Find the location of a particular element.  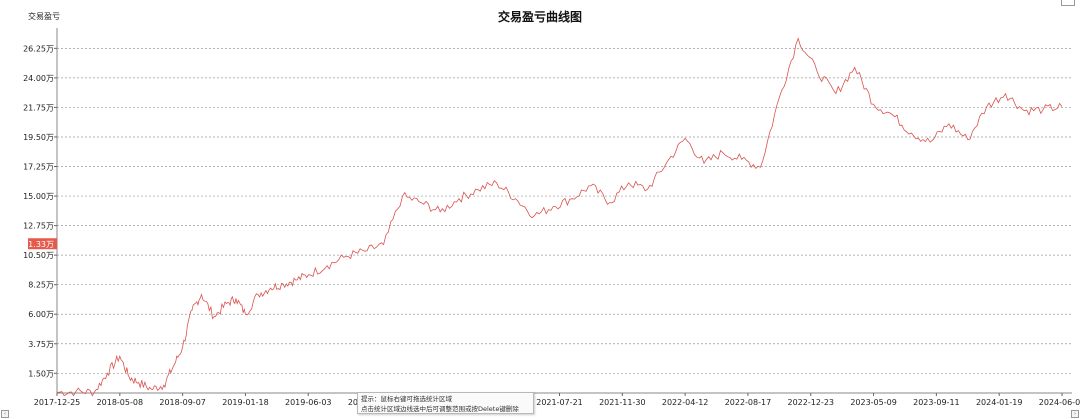

x-tick-label: 2024-01-19 is located at coordinates (999, 402).